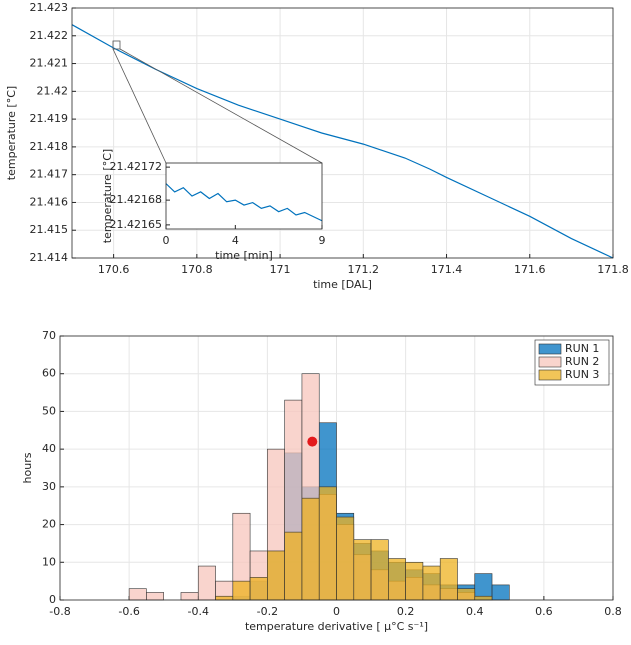  What do you see at coordinates (49, 410) in the screenshot?
I see `y-tick-label: 50` at bounding box center [49, 410].